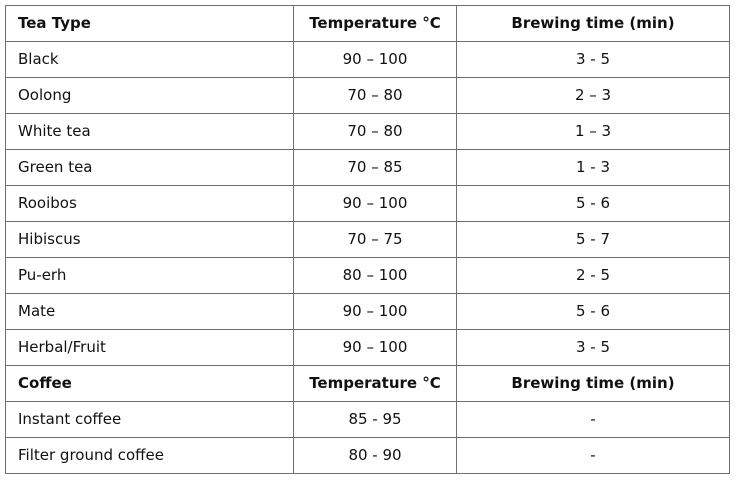  What do you see at coordinates (149, 59) in the screenshot?
I see `tea-name: Black` at bounding box center [149, 59].